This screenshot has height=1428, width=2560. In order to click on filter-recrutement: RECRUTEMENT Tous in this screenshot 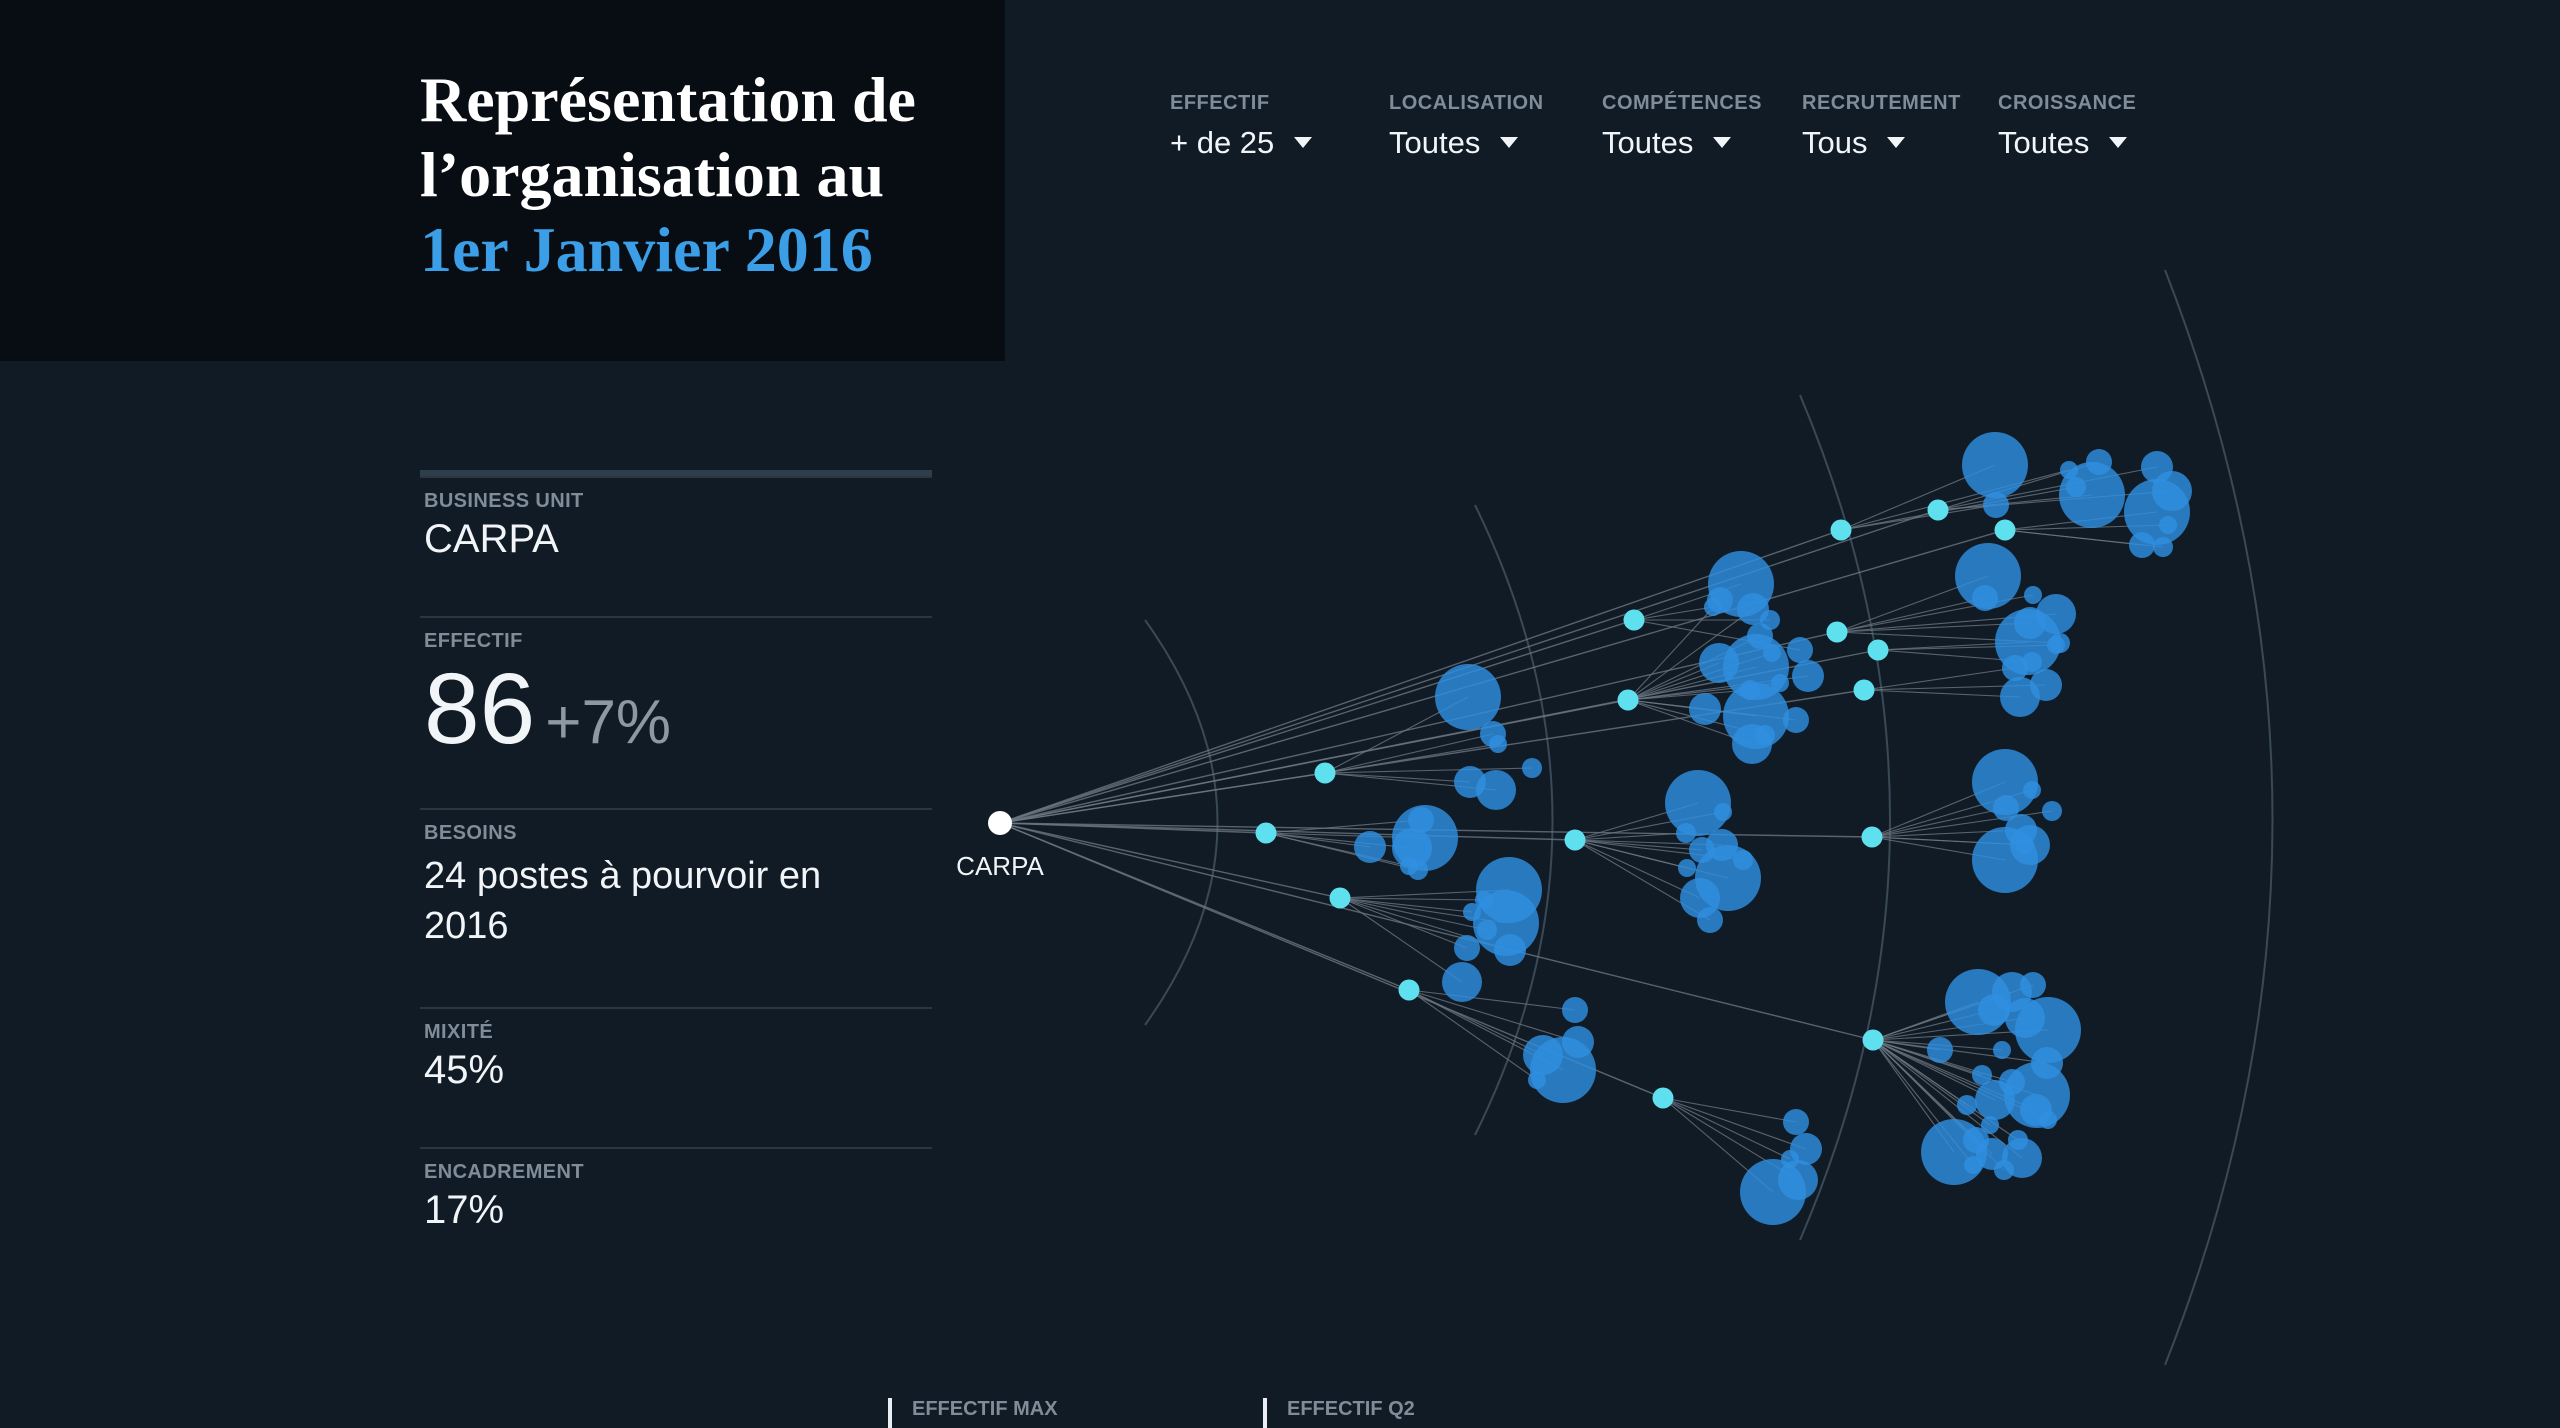, I will do `click(1881, 126)`.